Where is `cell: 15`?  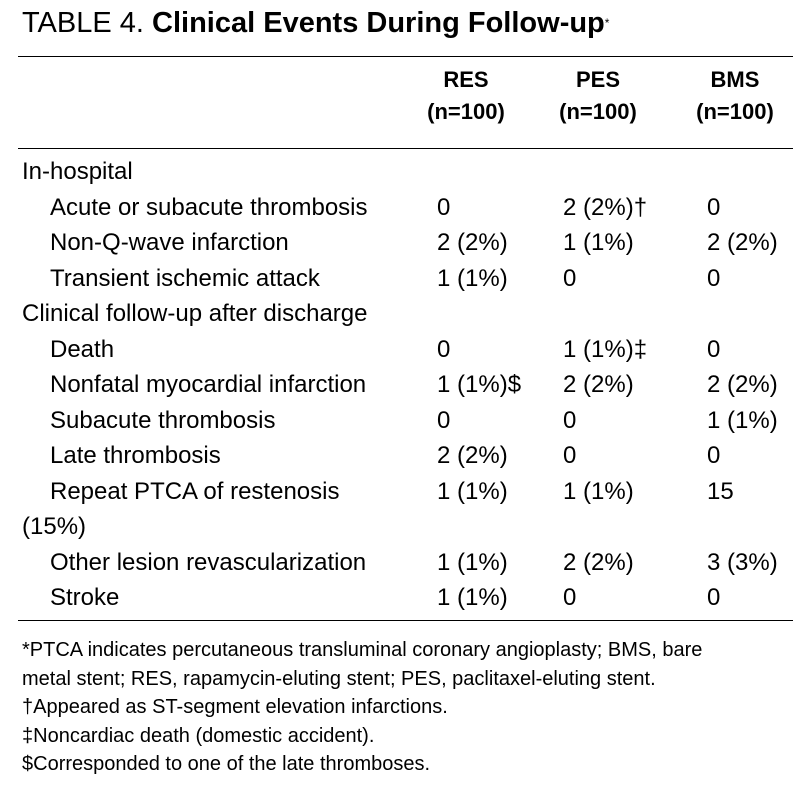 cell: 15 is located at coordinates (720, 491).